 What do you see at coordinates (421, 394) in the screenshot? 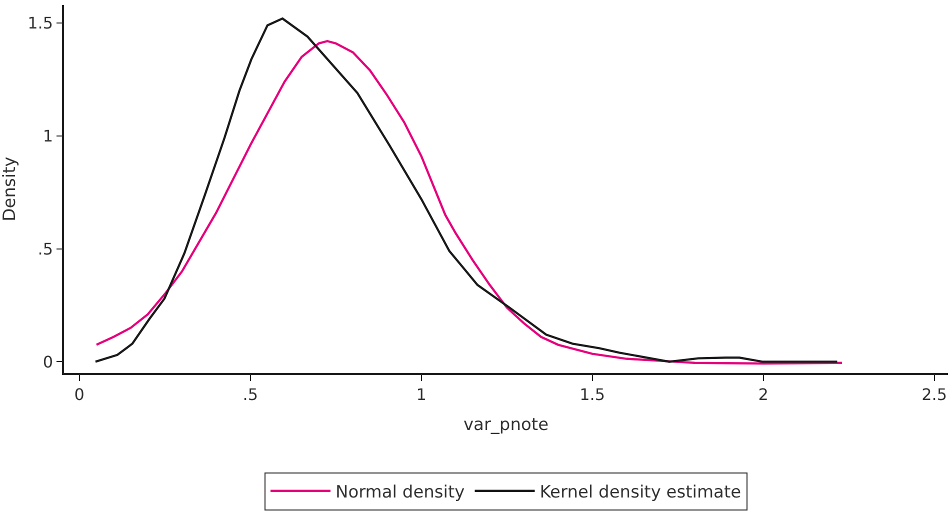
I see `x-tick-label: 1` at bounding box center [421, 394].